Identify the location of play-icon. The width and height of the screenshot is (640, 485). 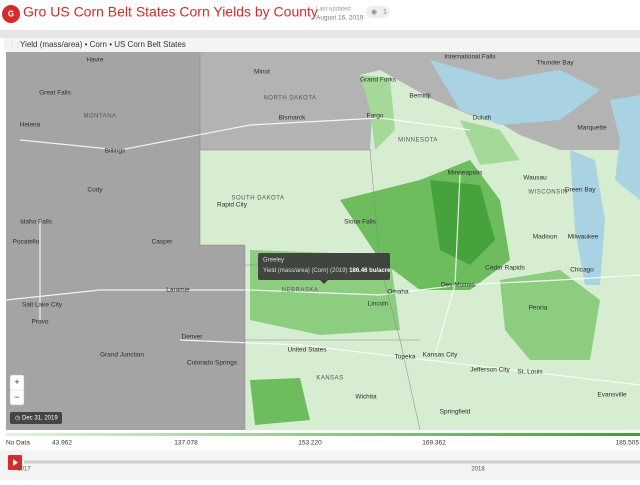
(15, 462).